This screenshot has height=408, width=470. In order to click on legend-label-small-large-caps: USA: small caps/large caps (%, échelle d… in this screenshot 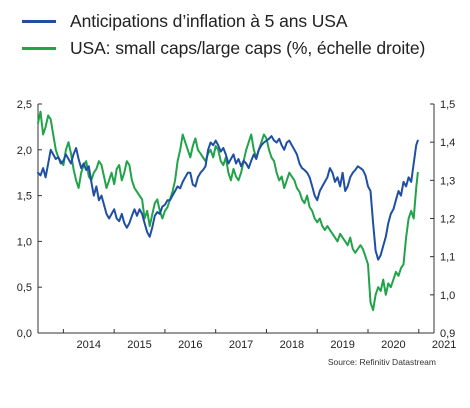, I will do `click(248, 48)`.